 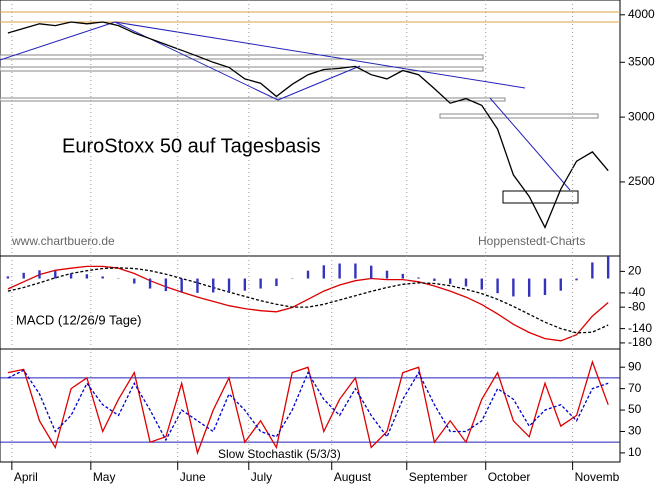 I want to click on x-tick-label: June, so click(x=193, y=477).